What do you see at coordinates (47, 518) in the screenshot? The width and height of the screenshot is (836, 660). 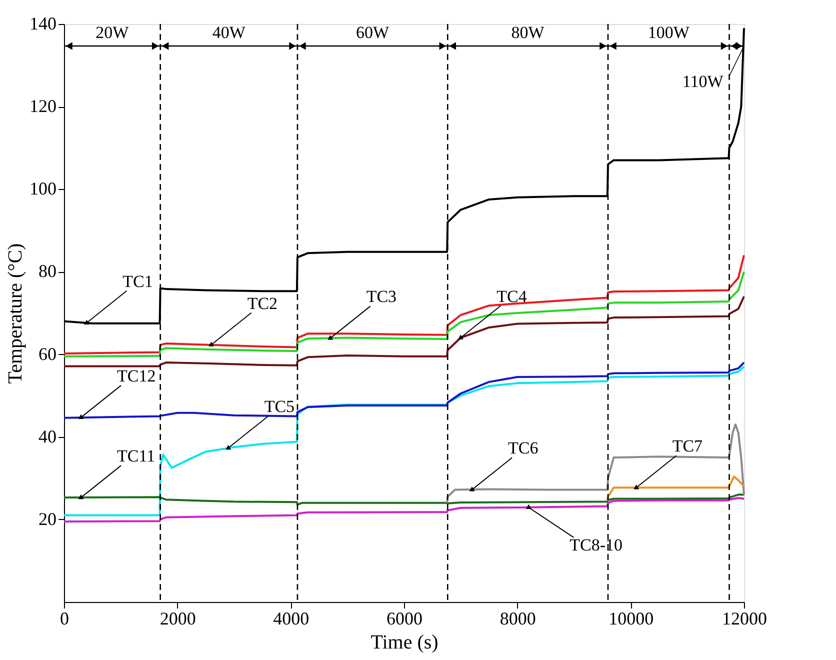 I see `y-tick-label: 20` at bounding box center [47, 518].